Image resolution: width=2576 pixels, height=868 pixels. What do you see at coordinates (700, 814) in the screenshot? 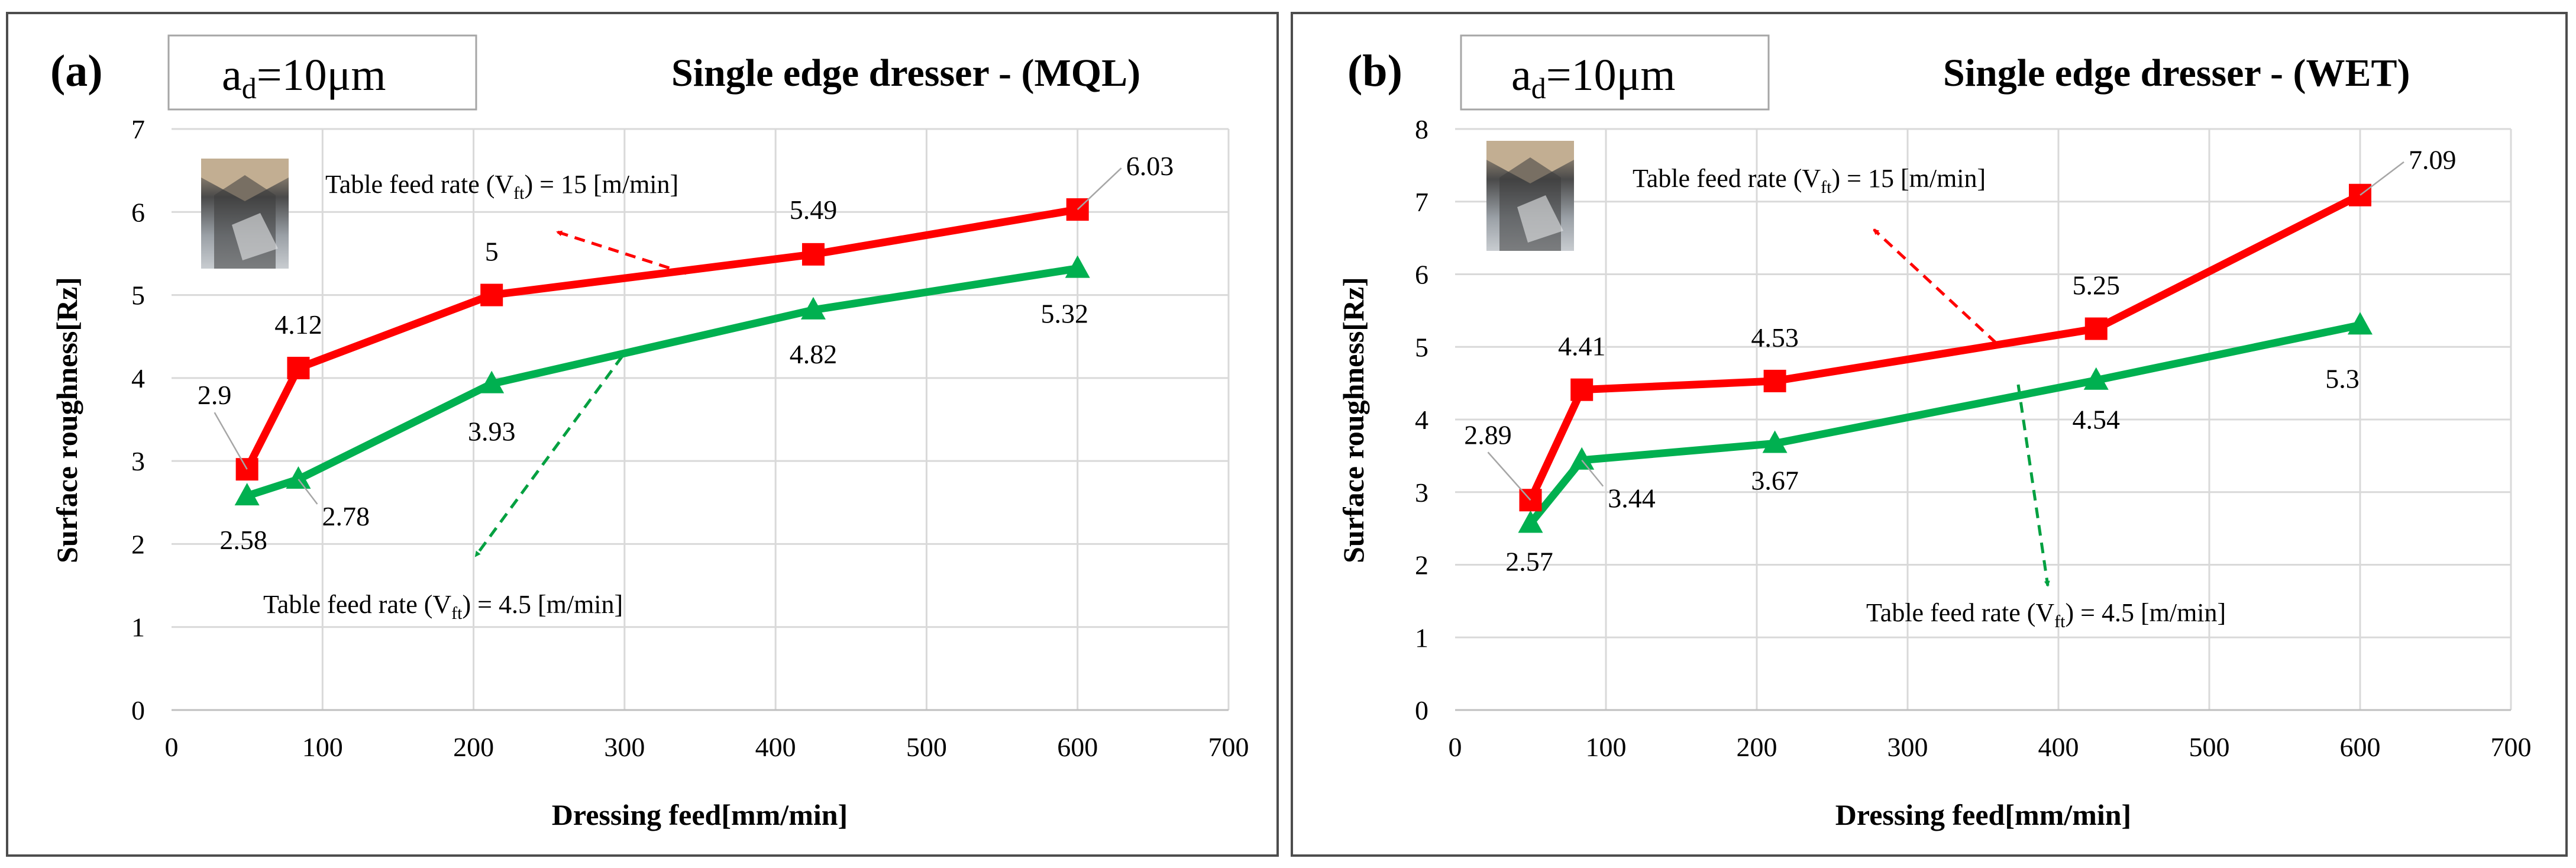
I see `panel-a-x-axis-label: Dressing feed[mm/min]` at bounding box center [700, 814].